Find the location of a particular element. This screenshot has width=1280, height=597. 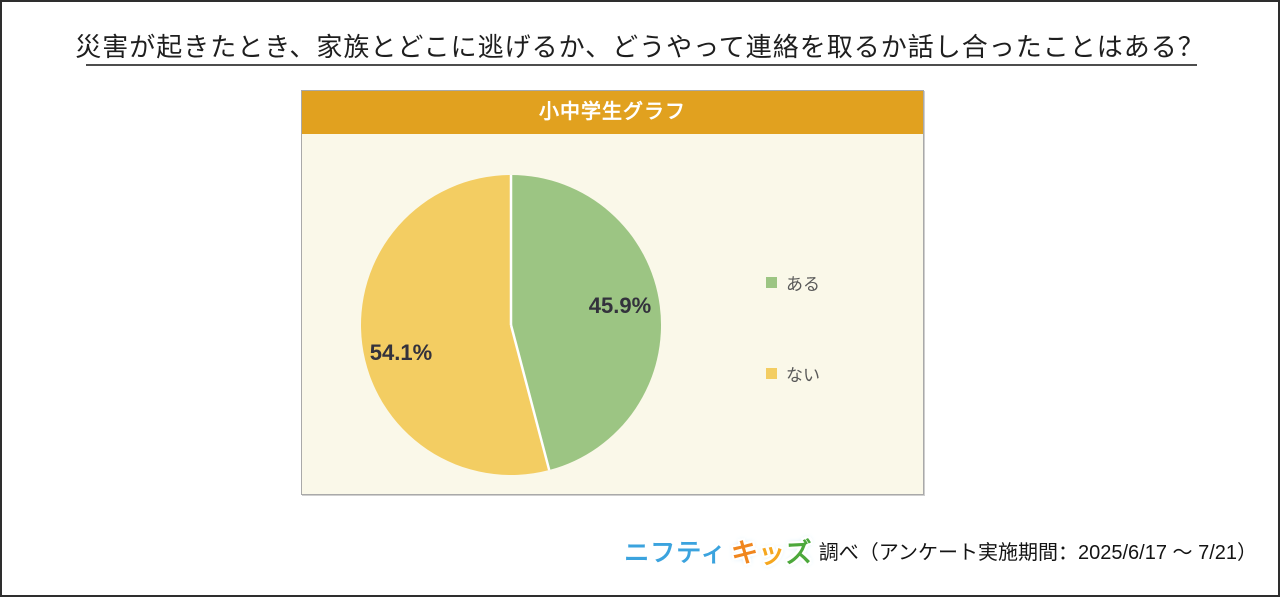

legend-label-nai: ない is located at coordinates (803, 375).